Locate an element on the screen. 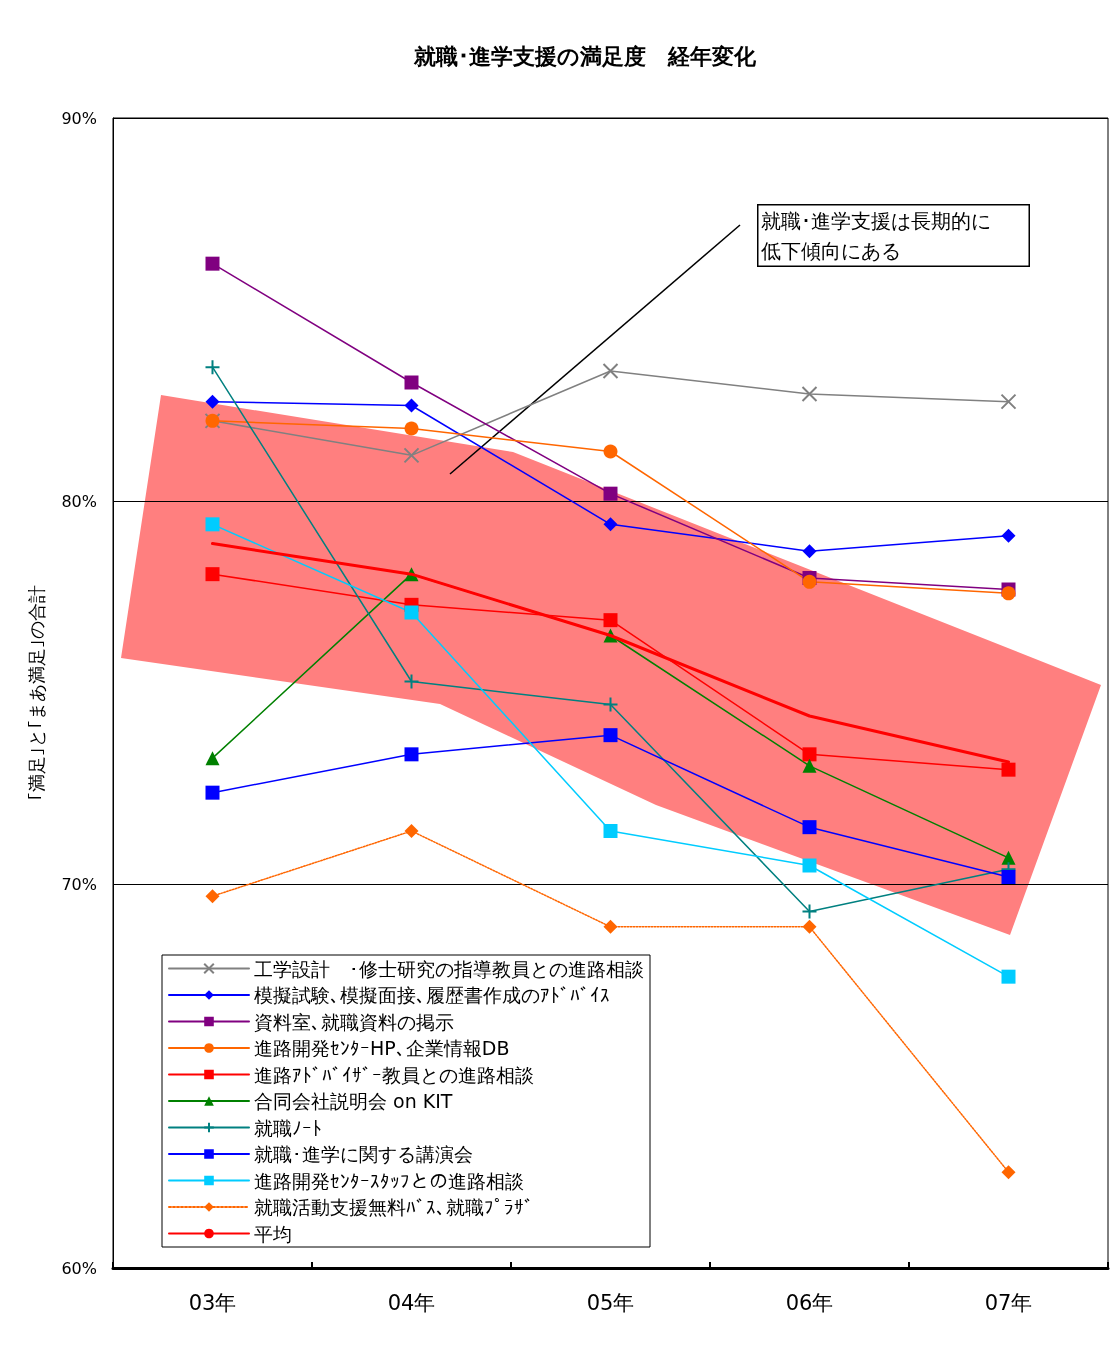 The height and width of the screenshot is (1345, 1113). legend-label: 就職活動支援無料ﾊﾞｽ､就職ﾌﾟﾗｻﾞ is located at coordinates (394, 1207).